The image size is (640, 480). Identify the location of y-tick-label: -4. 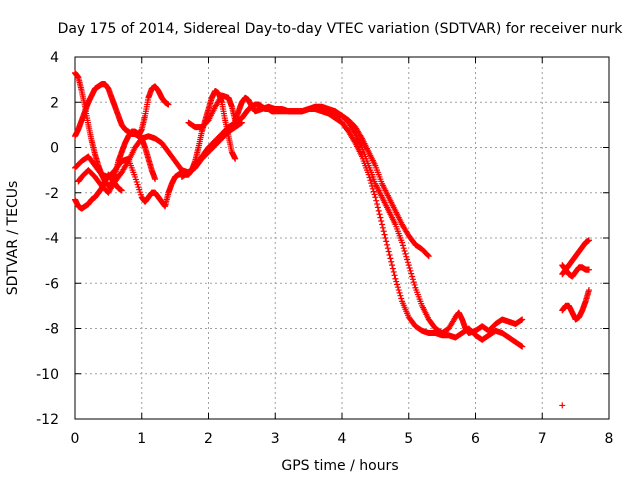
(52, 239).